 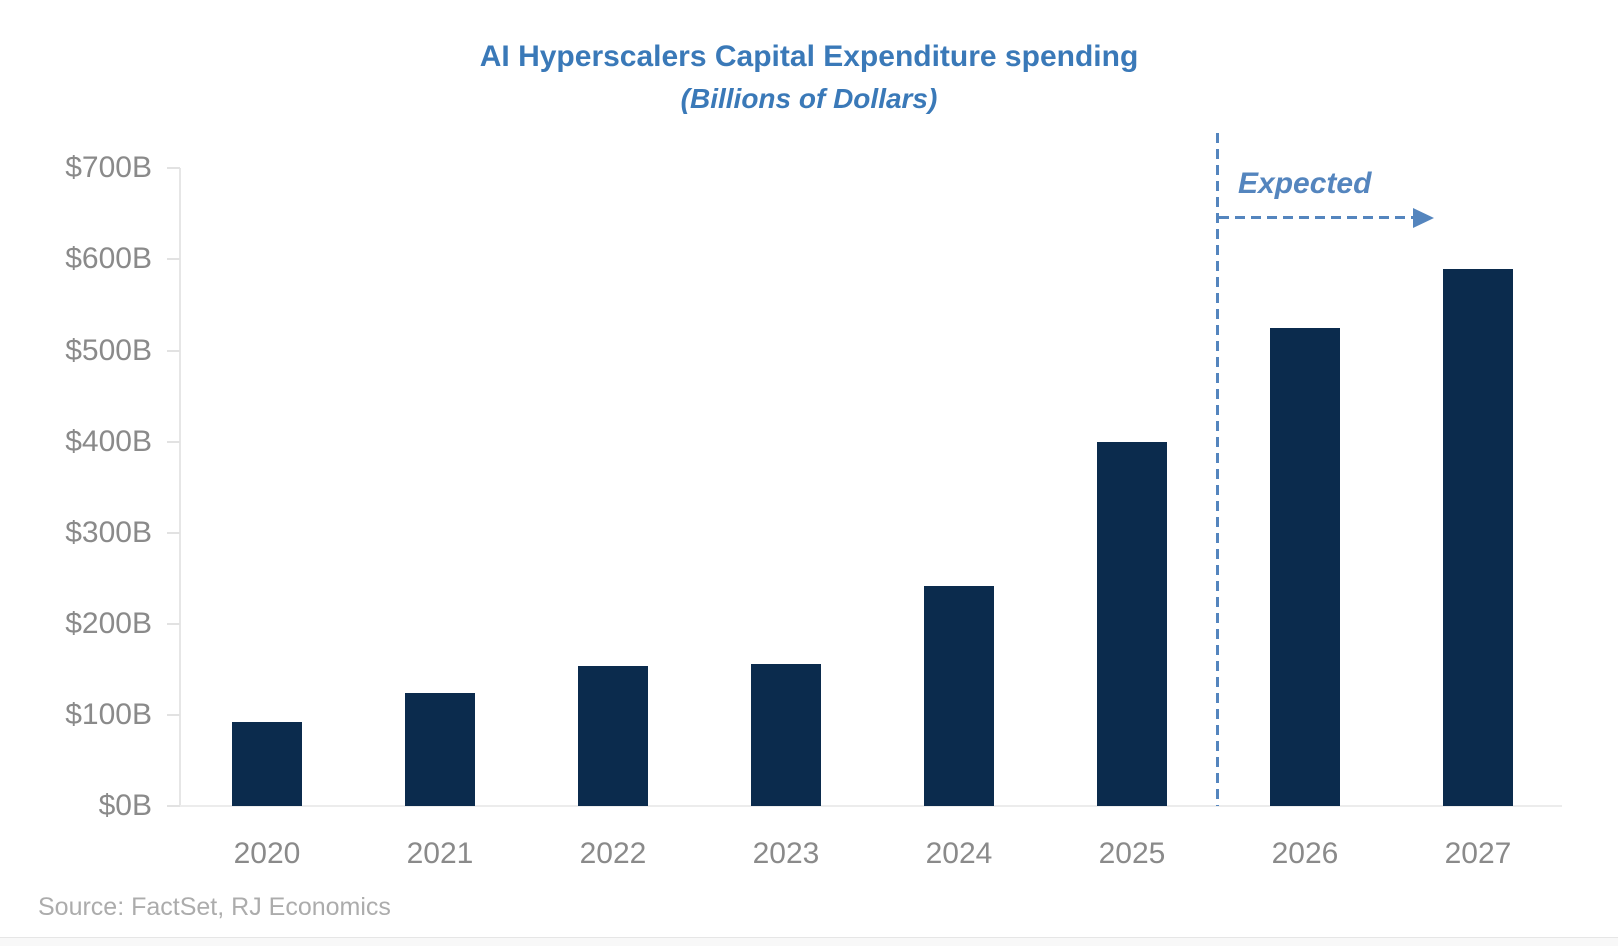 I want to click on bar-2026, so click(x=1305, y=567).